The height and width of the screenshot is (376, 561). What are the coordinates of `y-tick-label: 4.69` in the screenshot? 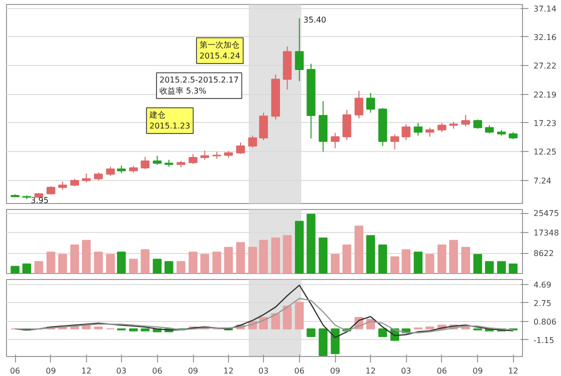 It's located at (543, 285).